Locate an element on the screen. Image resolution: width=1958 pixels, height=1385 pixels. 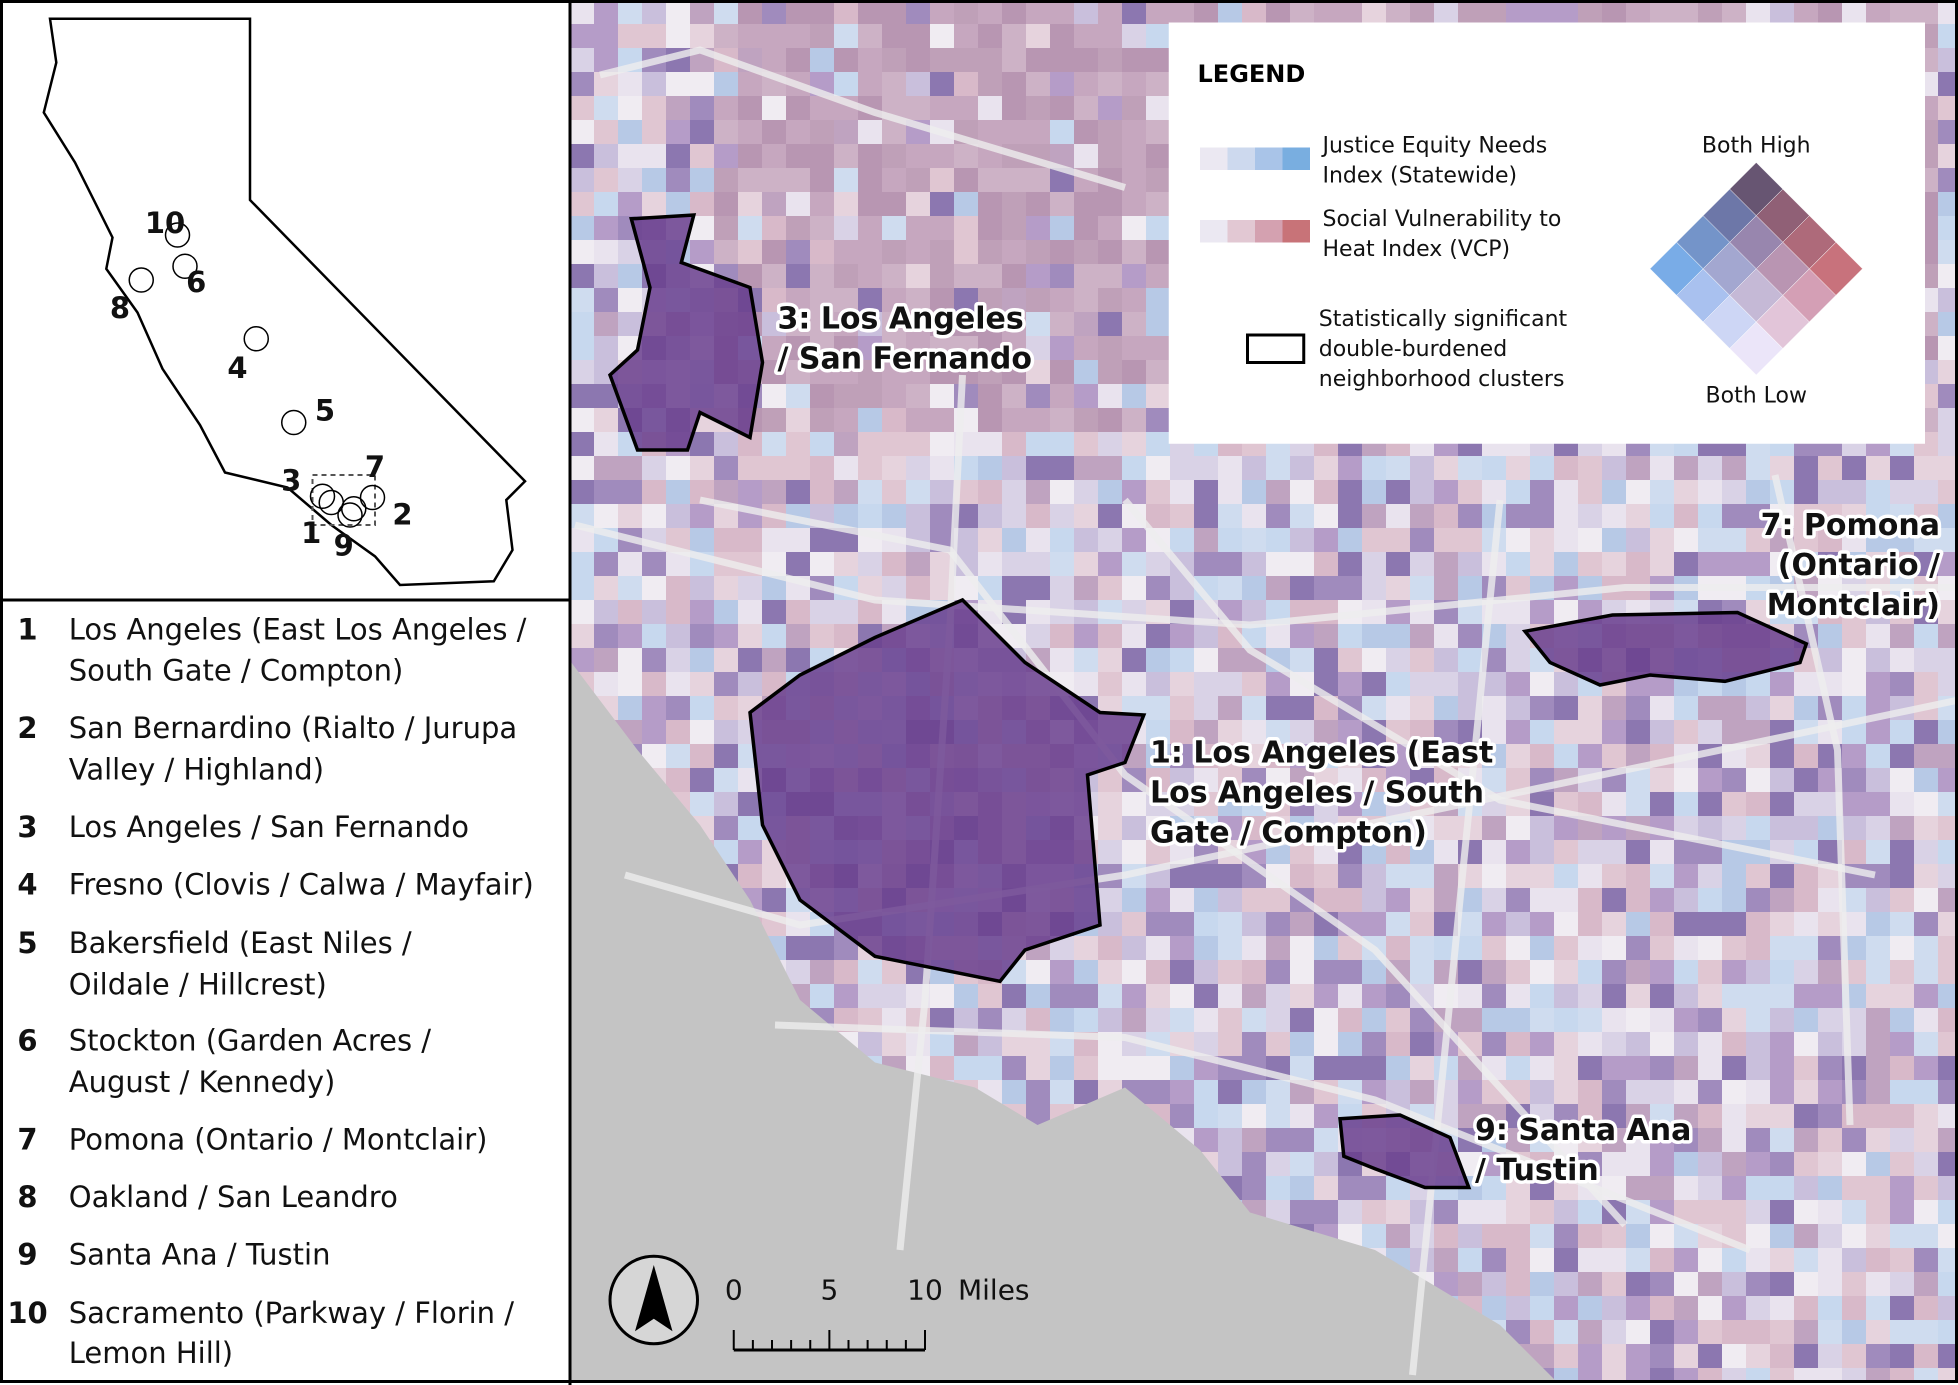
list-name: August / Kennedy) is located at coordinates (202, 1082).